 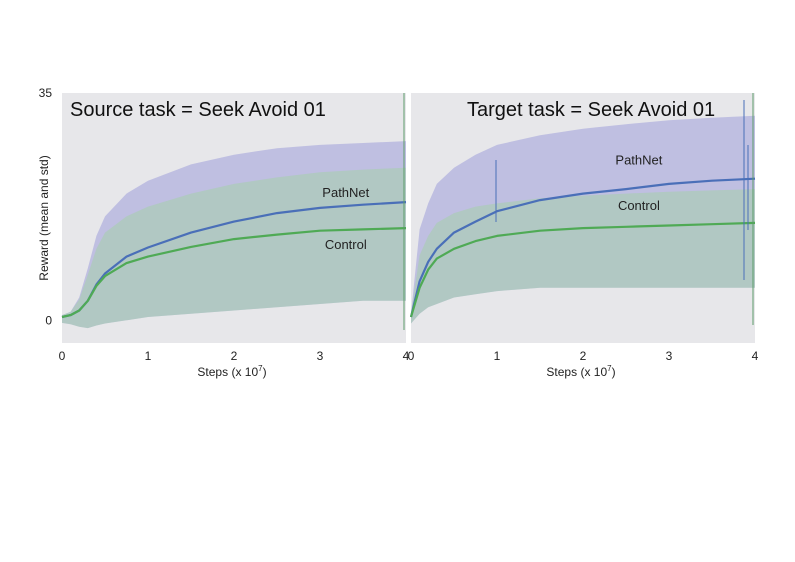 I want to click on y-tick-label: 35, so click(x=46, y=93).